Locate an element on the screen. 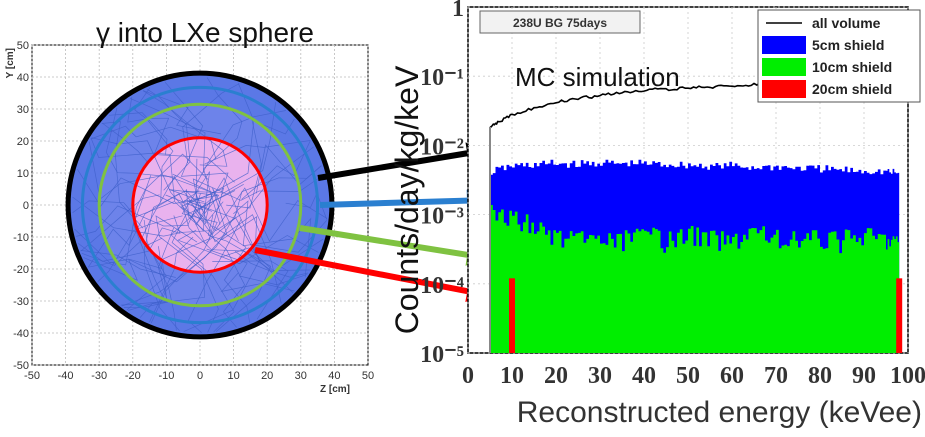 This screenshot has width=925, height=437. left-y-tick-label: 0 is located at coordinates (26, 206).